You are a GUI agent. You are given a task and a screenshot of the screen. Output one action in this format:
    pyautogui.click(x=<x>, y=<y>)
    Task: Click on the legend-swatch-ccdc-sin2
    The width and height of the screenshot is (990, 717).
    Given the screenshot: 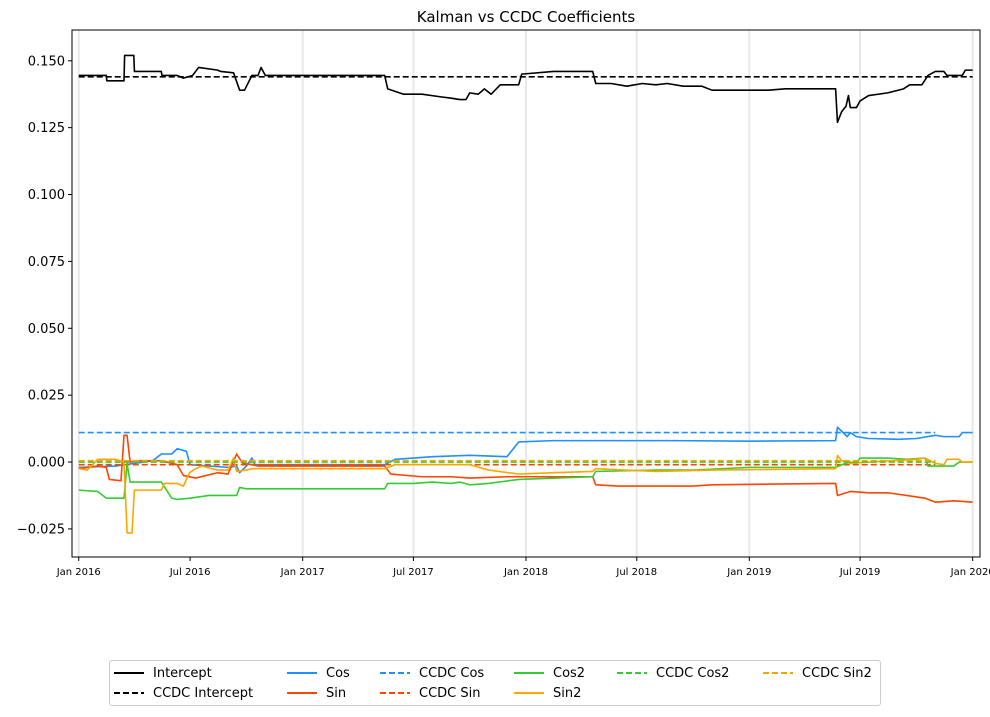 What is the action you would take?
    pyautogui.click(x=778, y=673)
    